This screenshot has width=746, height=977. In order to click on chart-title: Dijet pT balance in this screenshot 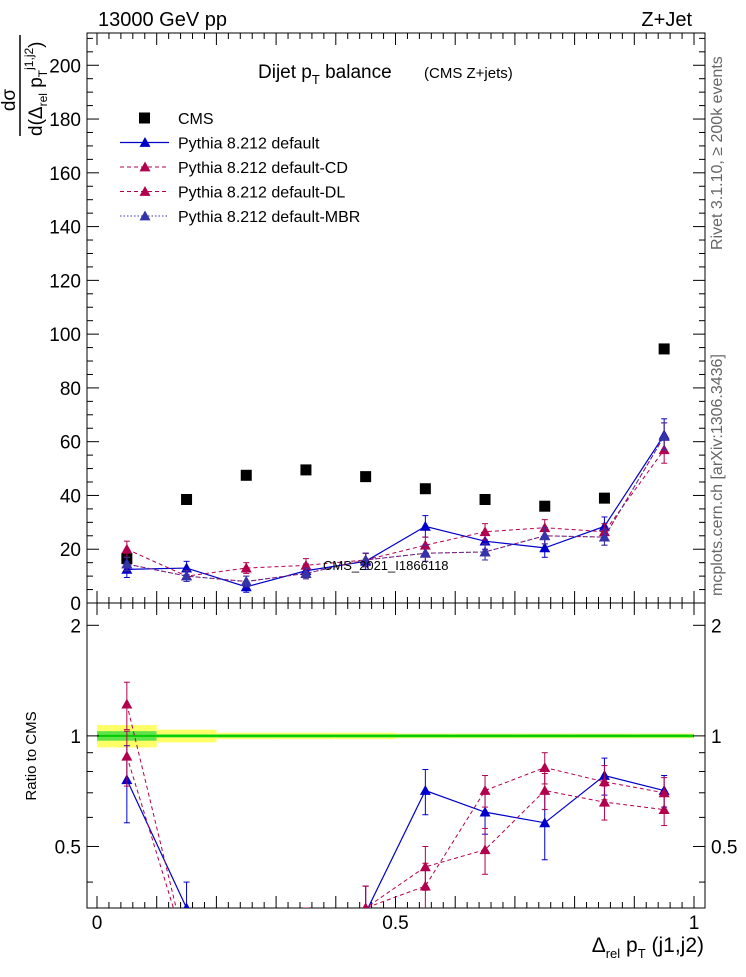, I will do `click(325, 74)`.